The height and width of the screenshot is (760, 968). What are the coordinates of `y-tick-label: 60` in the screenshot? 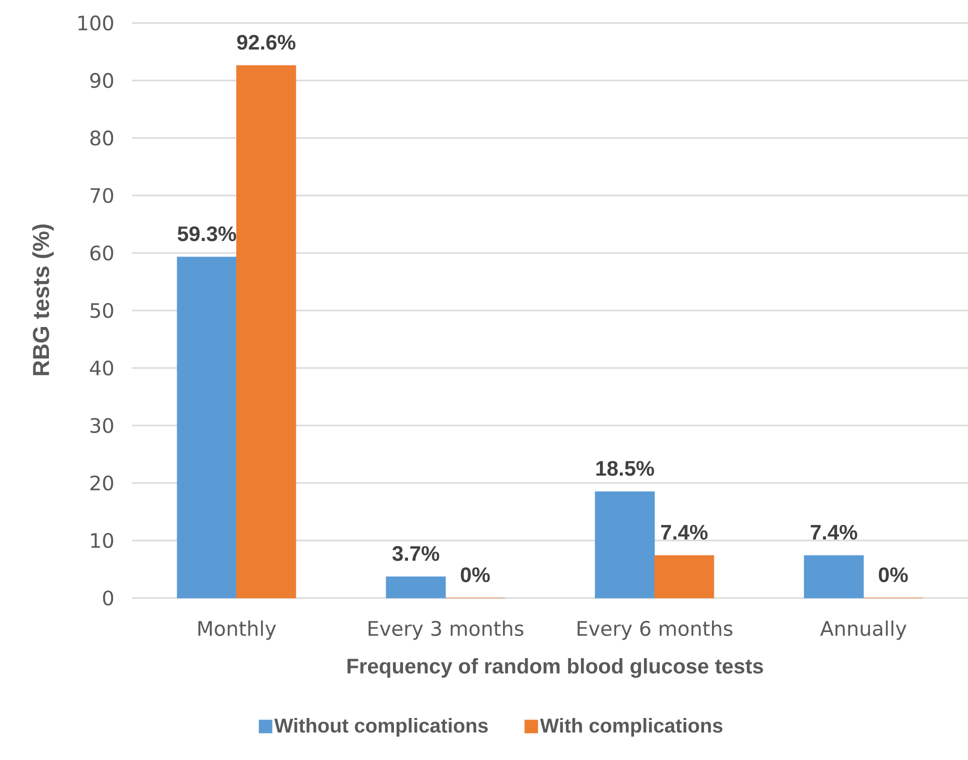 It's located at (102, 253).